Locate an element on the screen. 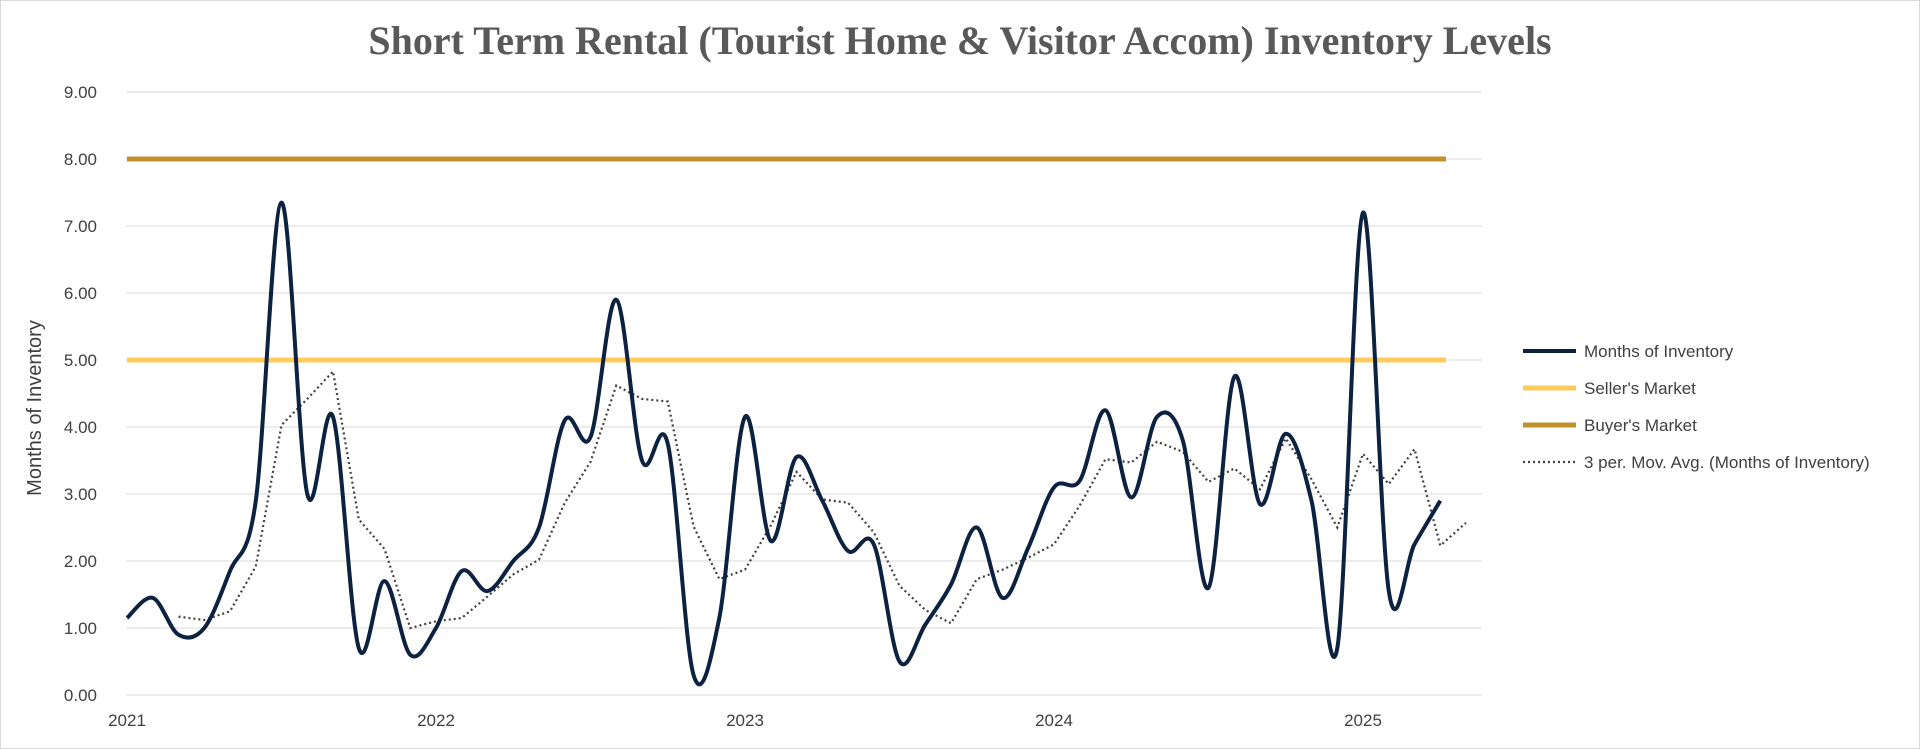 The width and height of the screenshot is (1920, 749). x-tick-label: 2022 is located at coordinates (436, 720).